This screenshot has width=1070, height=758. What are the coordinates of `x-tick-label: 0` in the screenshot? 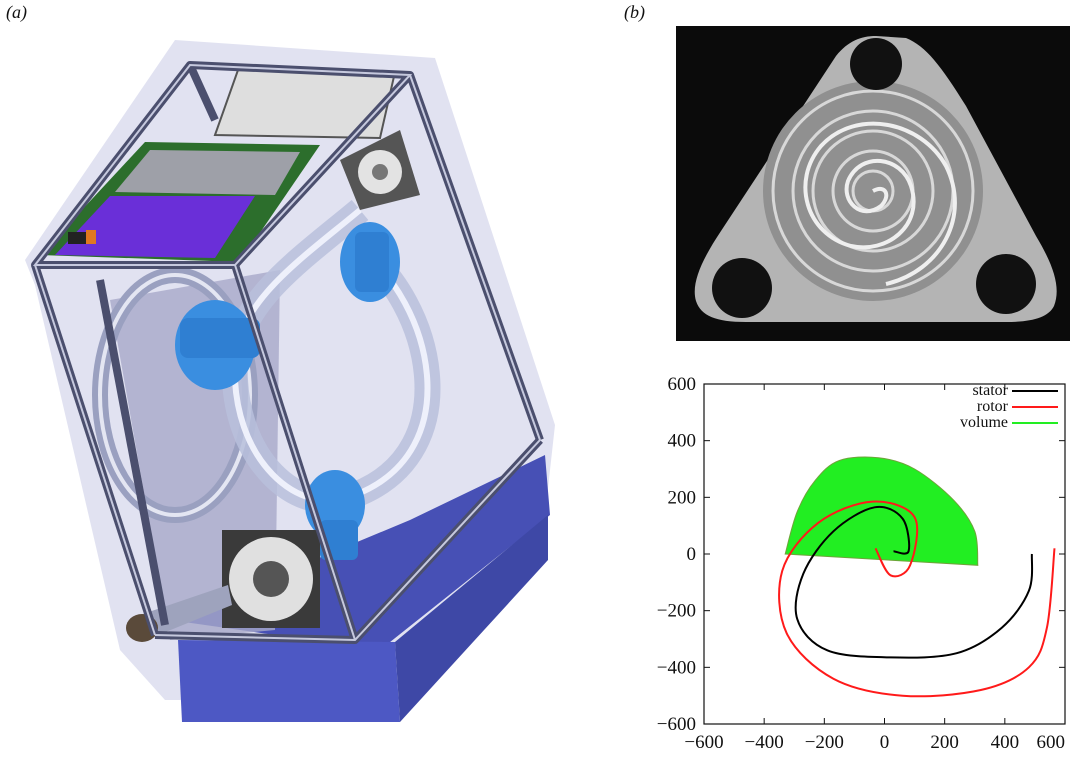 It's located at (885, 742).